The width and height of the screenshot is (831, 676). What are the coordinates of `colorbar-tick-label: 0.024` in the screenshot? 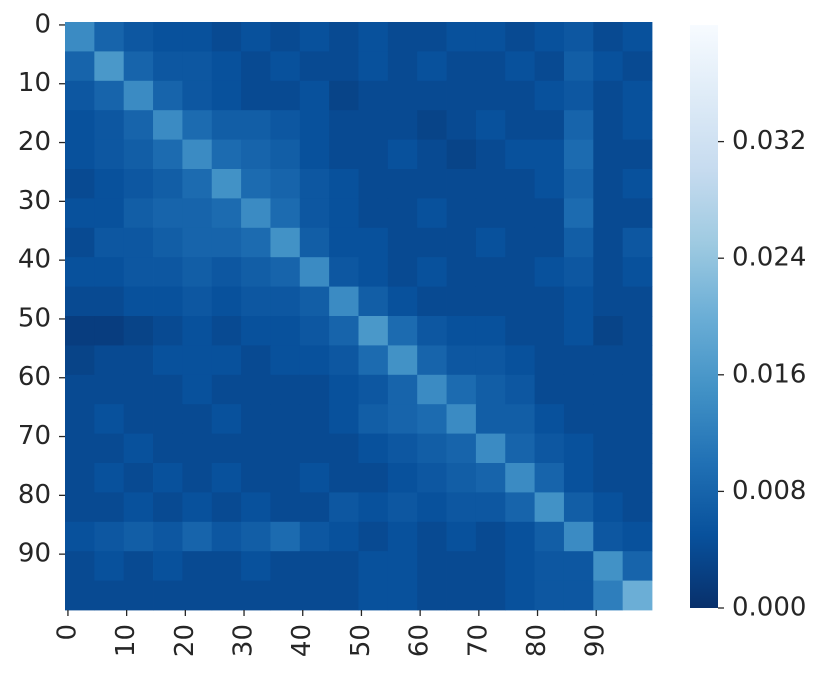 It's located at (769, 258).